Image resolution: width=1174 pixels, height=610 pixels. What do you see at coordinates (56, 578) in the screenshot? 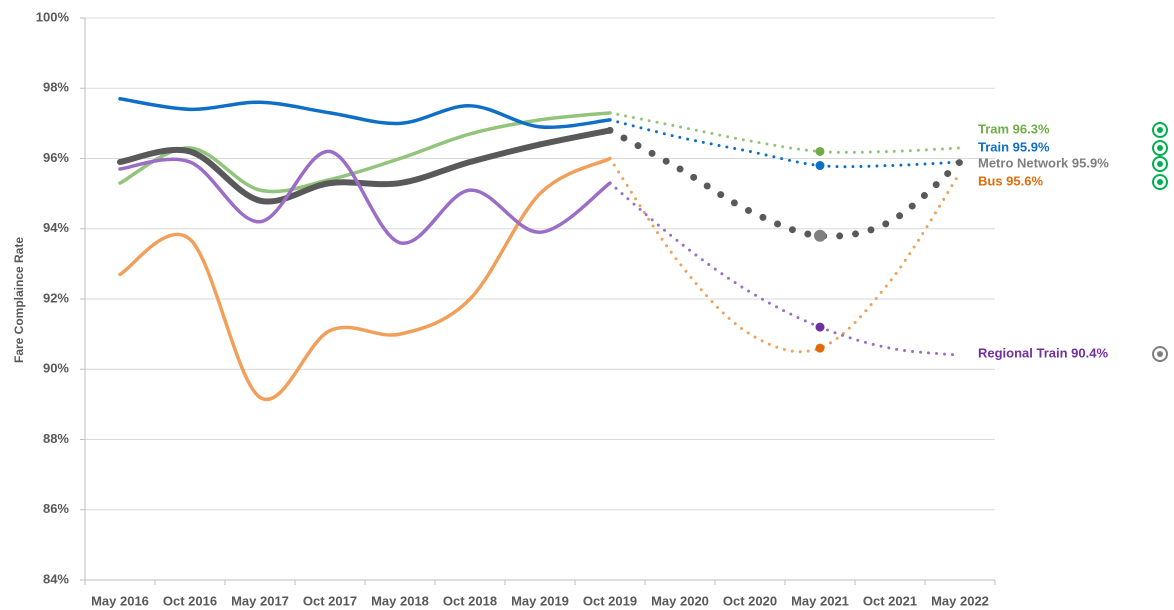
I see `y-tick-label: 84%` at bounding box center [56, 578].